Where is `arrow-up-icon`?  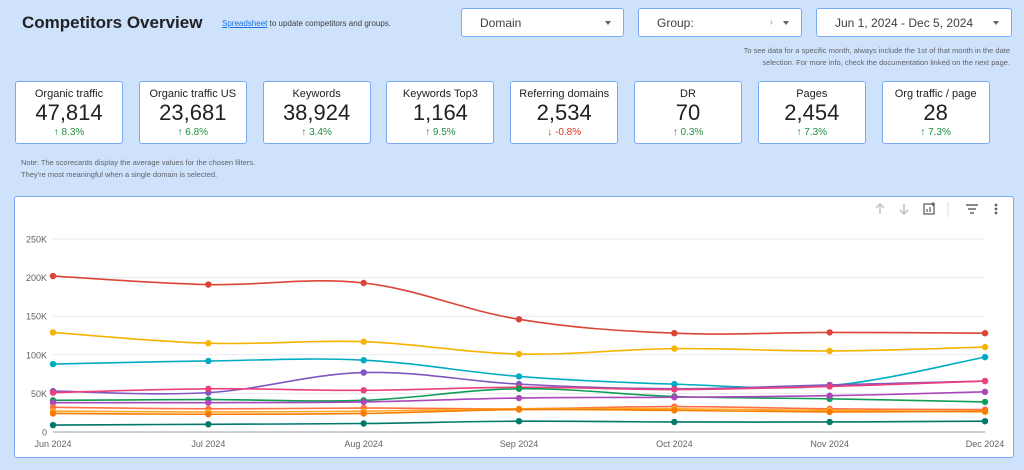
arrow-up-icon is located at coordinates (880, 208).